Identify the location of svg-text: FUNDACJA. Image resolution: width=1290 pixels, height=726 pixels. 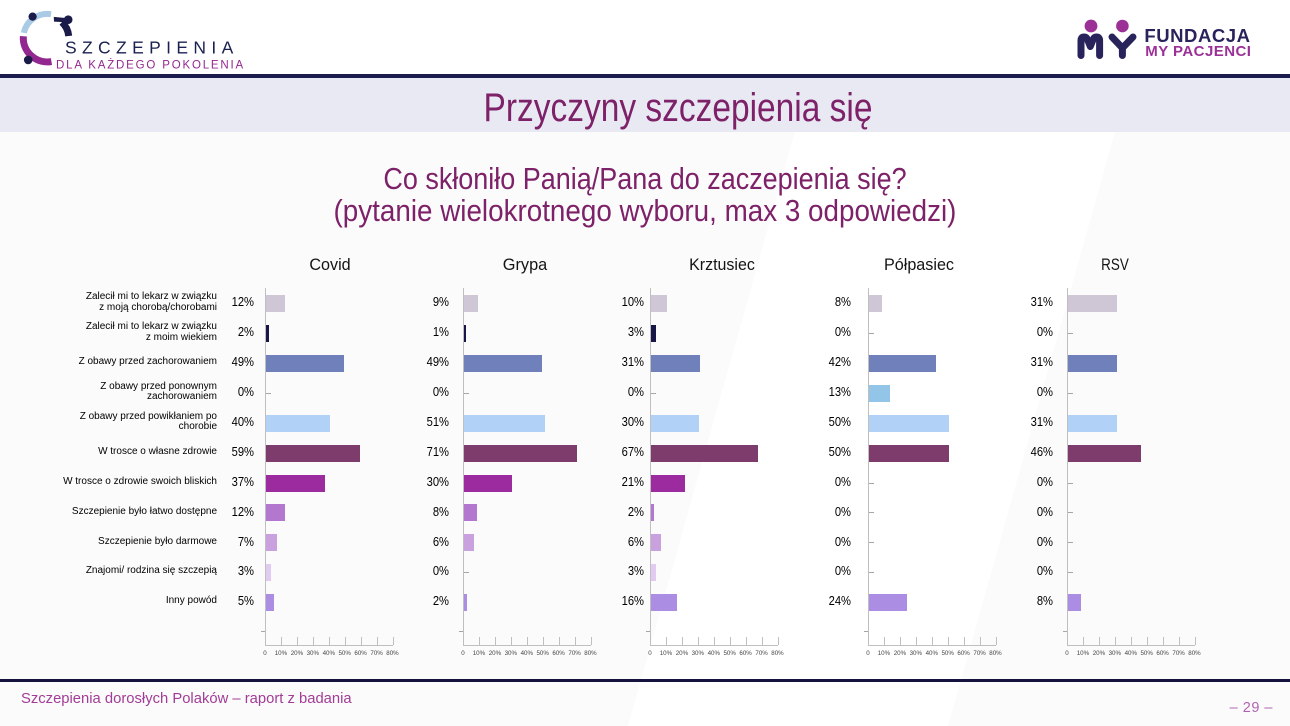
(1197, 35).